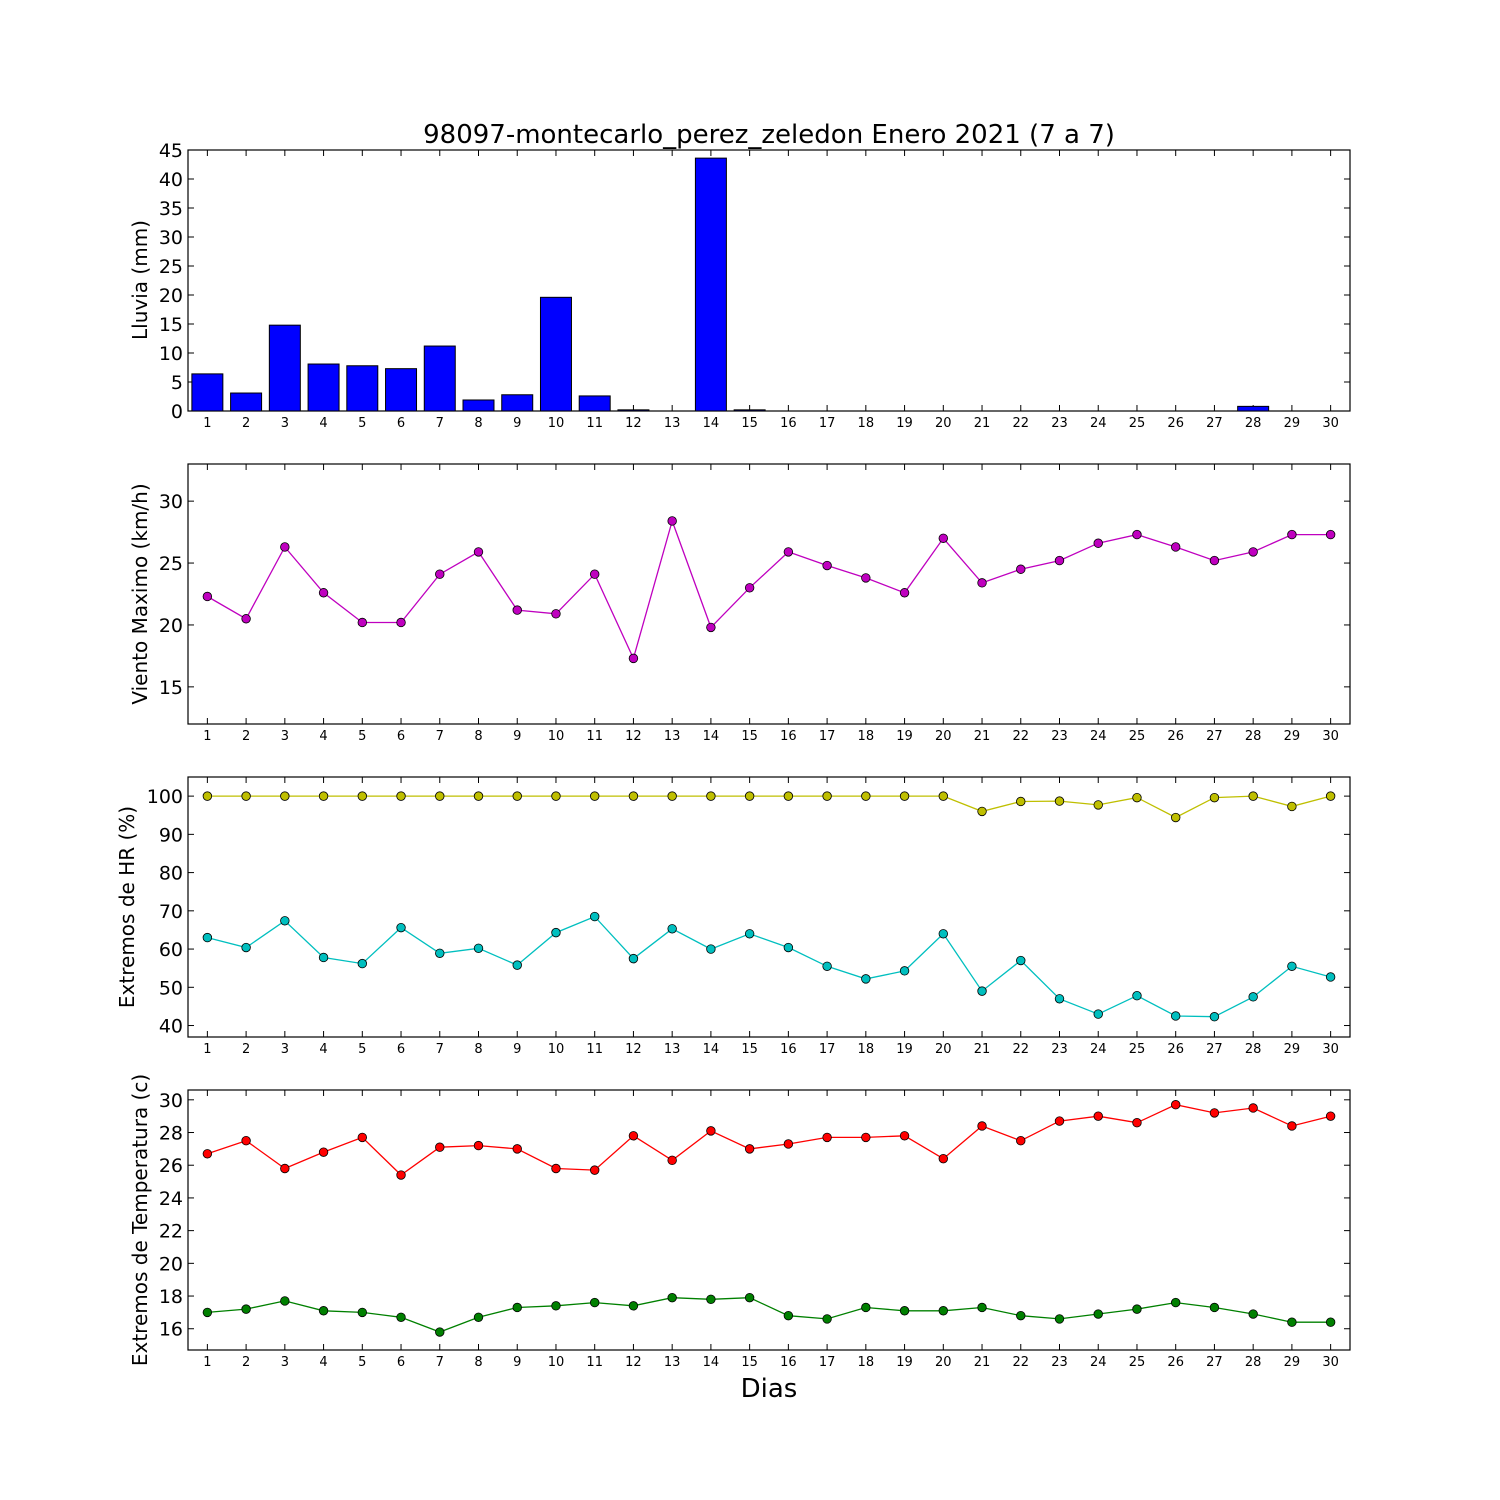  What do you see at coordinates (171, 1134) in the screenshot?
I see `y-tick-label: 28` at bounding box center [171, 1134].